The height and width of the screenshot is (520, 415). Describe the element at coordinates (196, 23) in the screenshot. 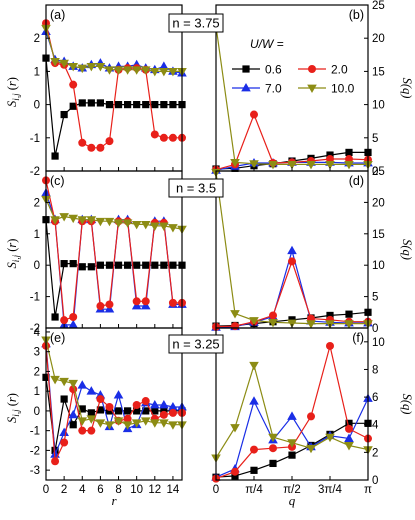

I see `annotation-n-1: n = 3.75` at that location.